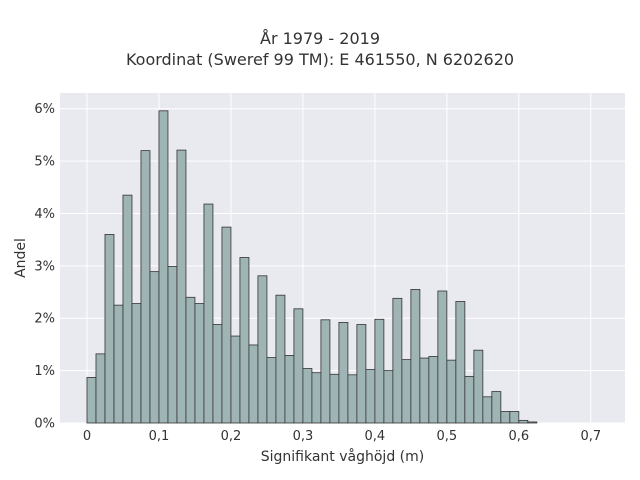 The image size is (640, 480). Describe the element at coordinates (44, 319) in the screenshot. I see `y-tick-label: 2%` at that location.